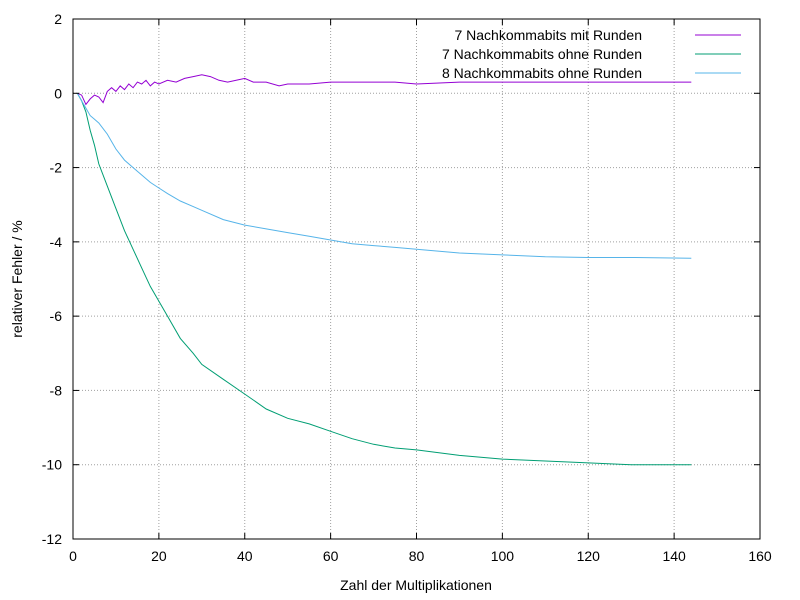  Describe the element at coordinates (416, 585) in the screenshot. I see `x-axis-label: Zahl der Multiplikationen` at that location.